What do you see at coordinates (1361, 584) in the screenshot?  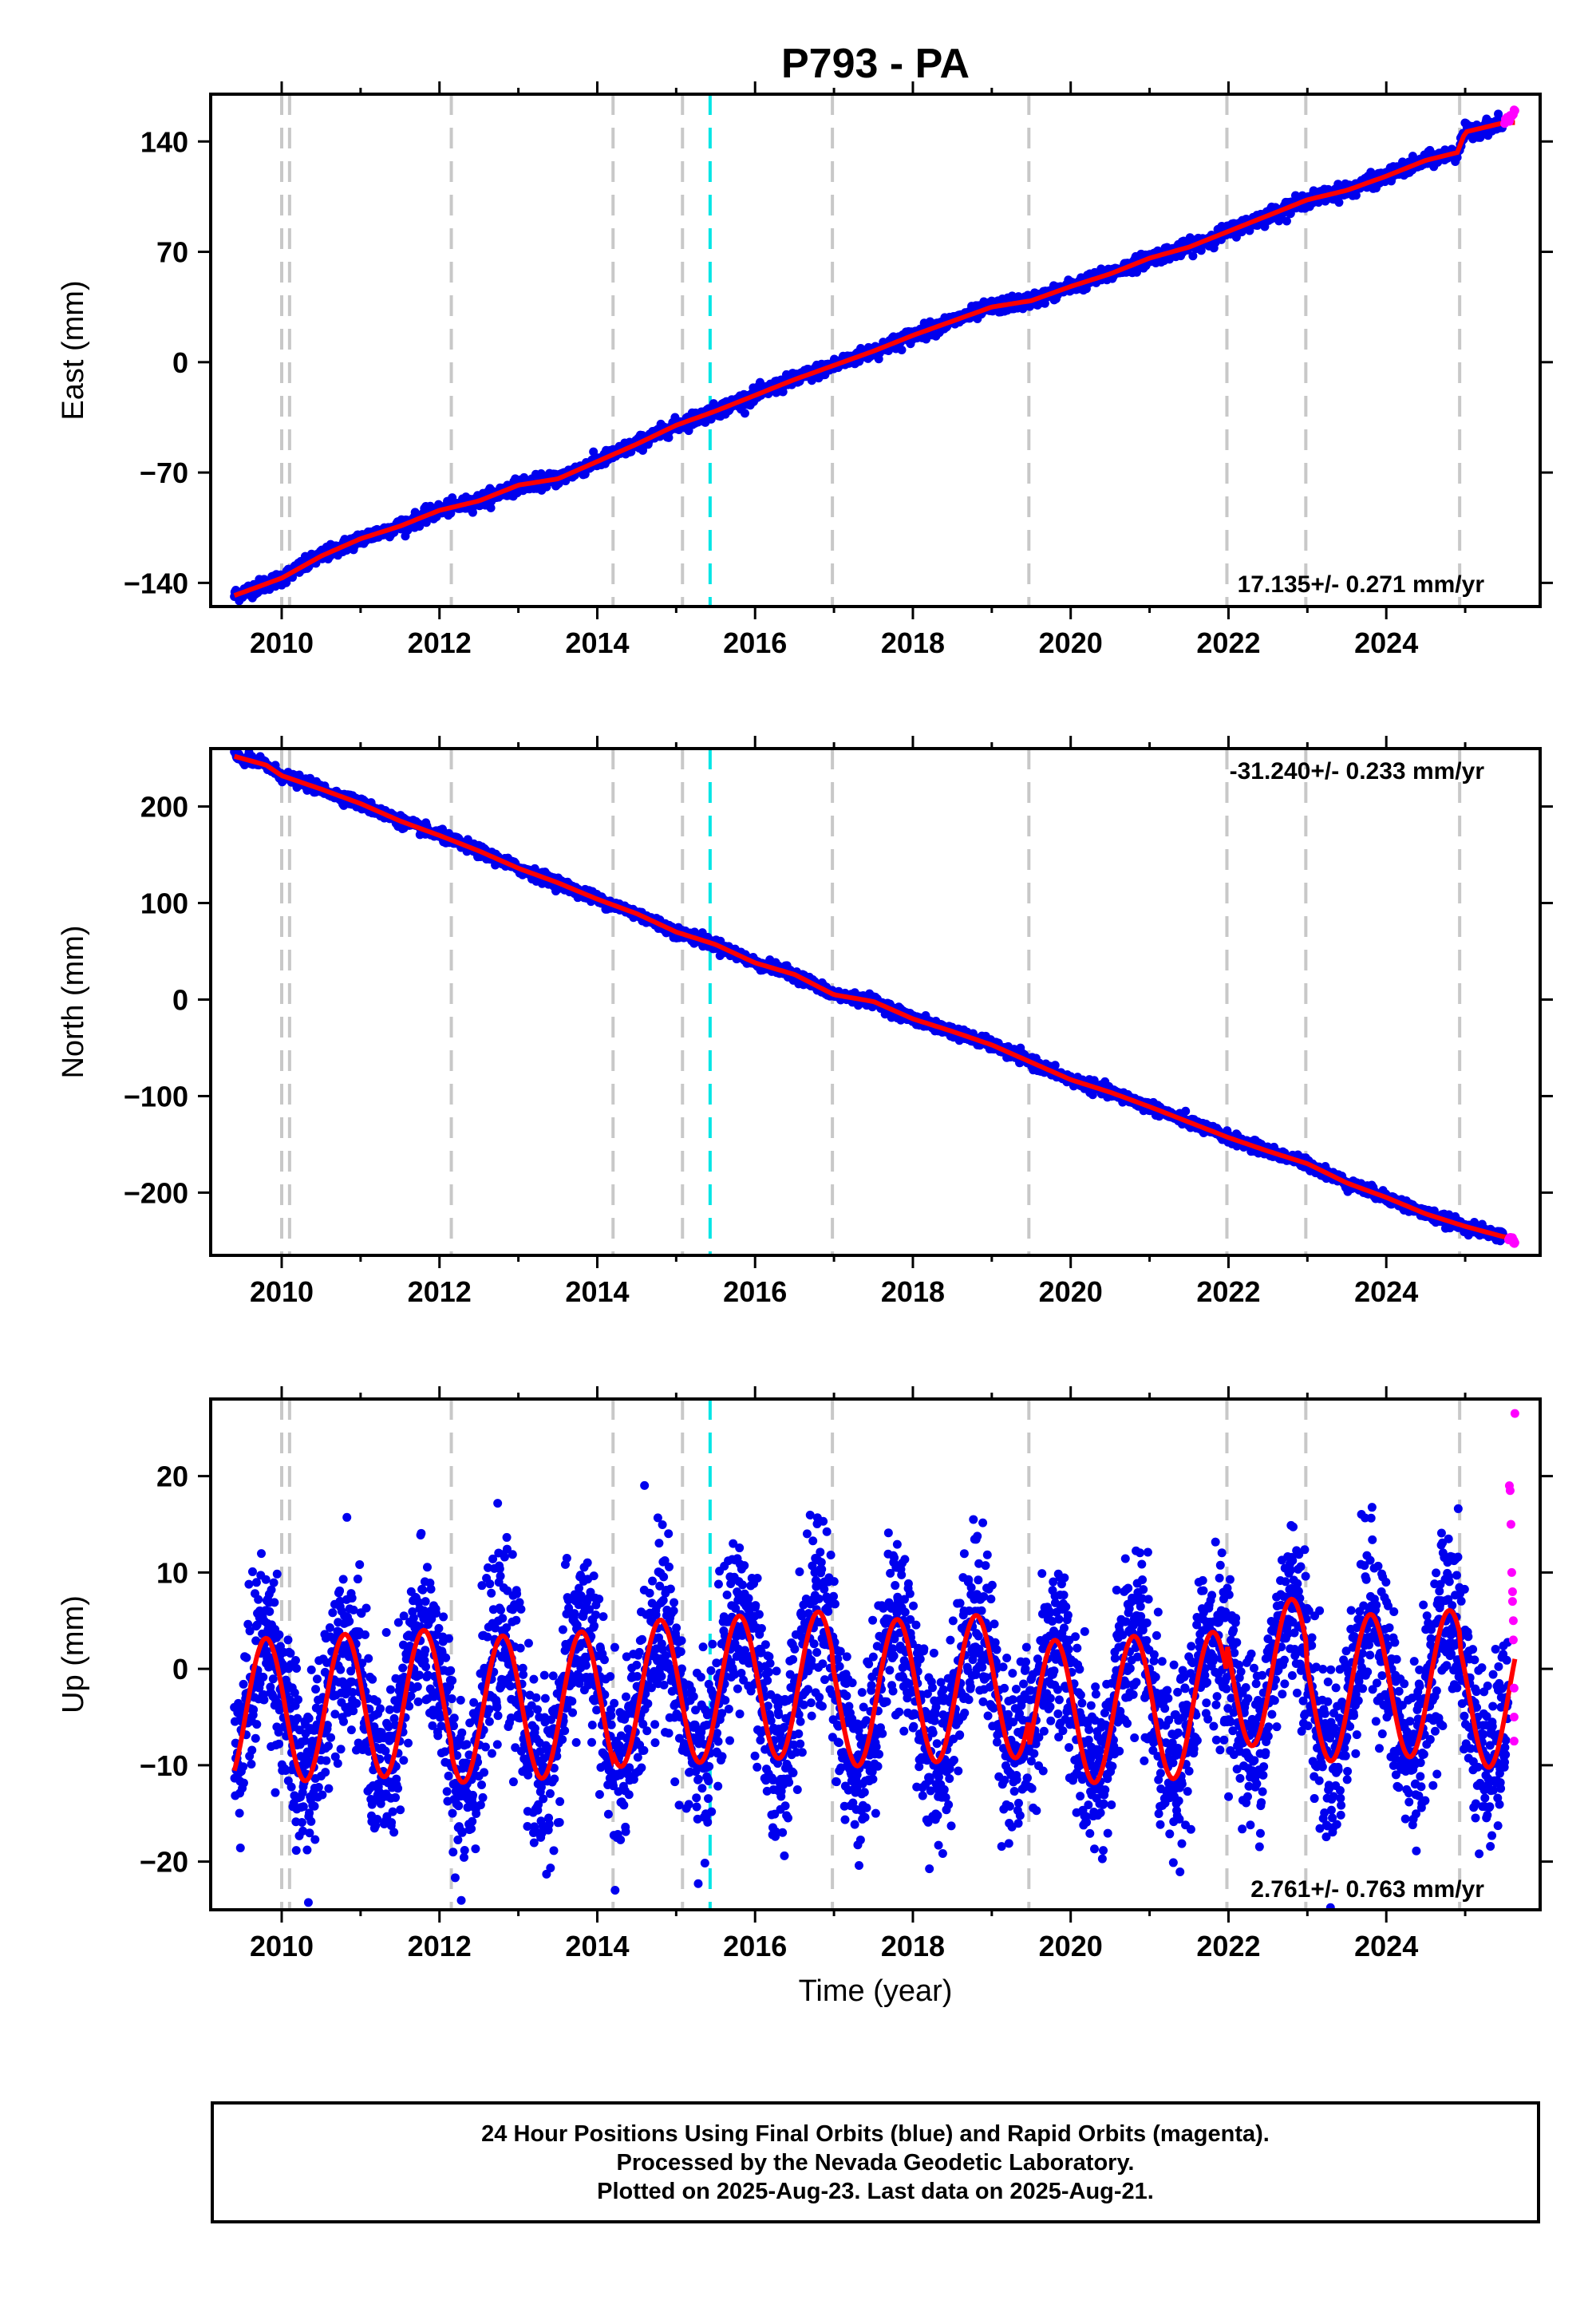 I see `rate-label: 17.135+/- 0.271 mm/yr` at bounding box center [1361, 584].